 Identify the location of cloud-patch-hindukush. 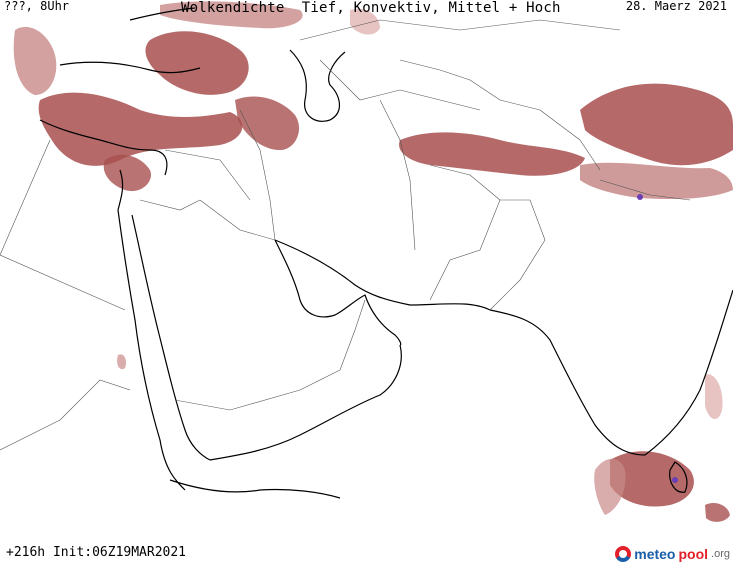
(492, 154).